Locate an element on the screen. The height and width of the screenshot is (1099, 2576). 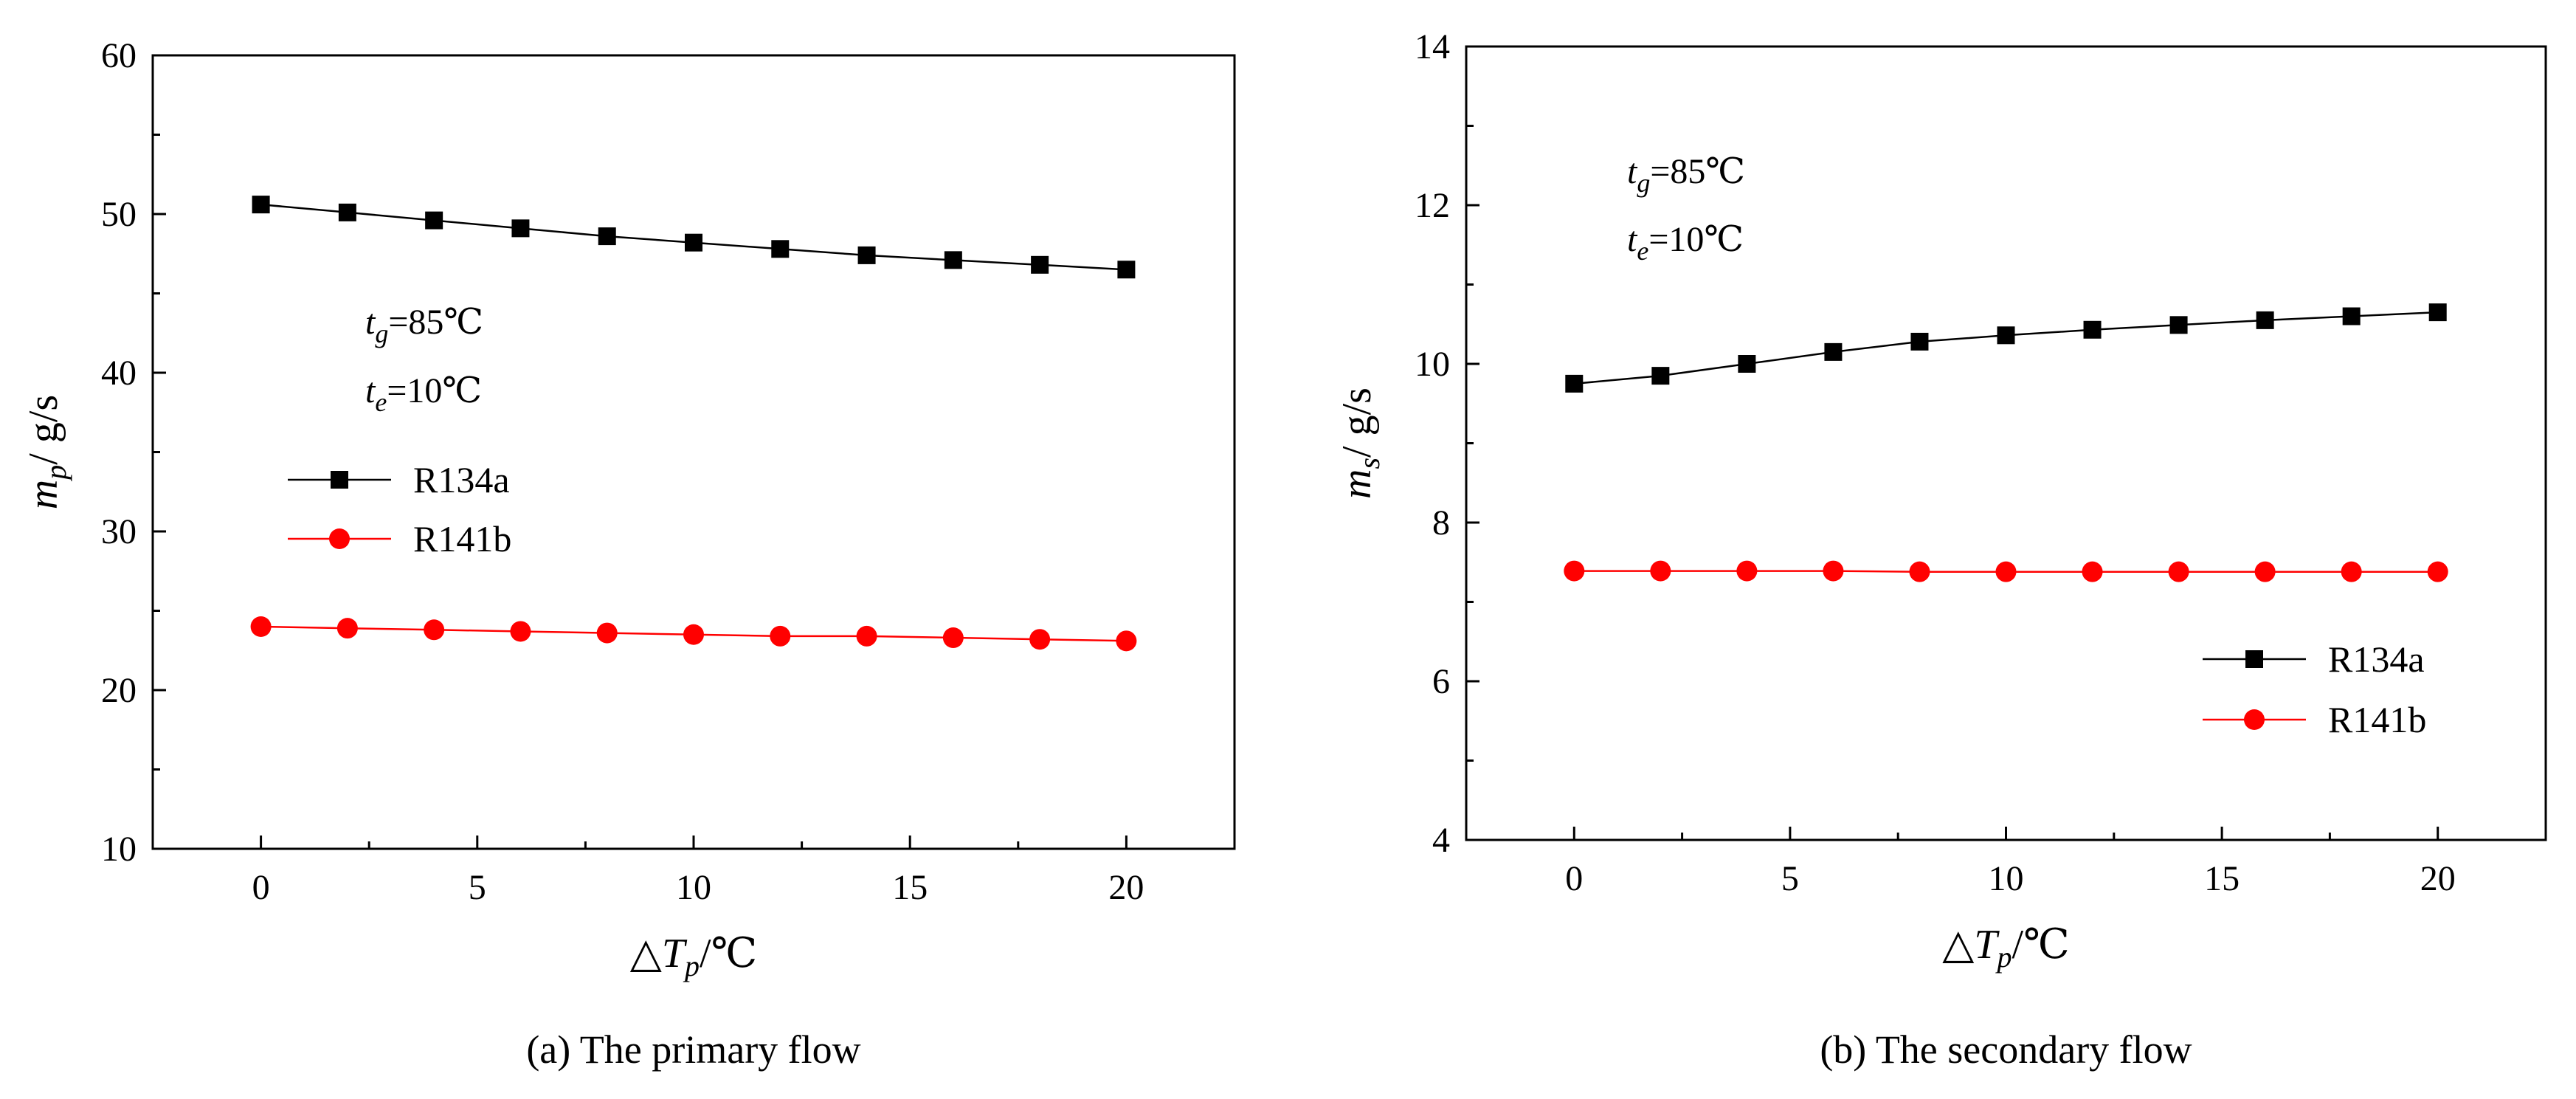
y-axis-title: ms/ g/s is located at coordinates (1360, 443).